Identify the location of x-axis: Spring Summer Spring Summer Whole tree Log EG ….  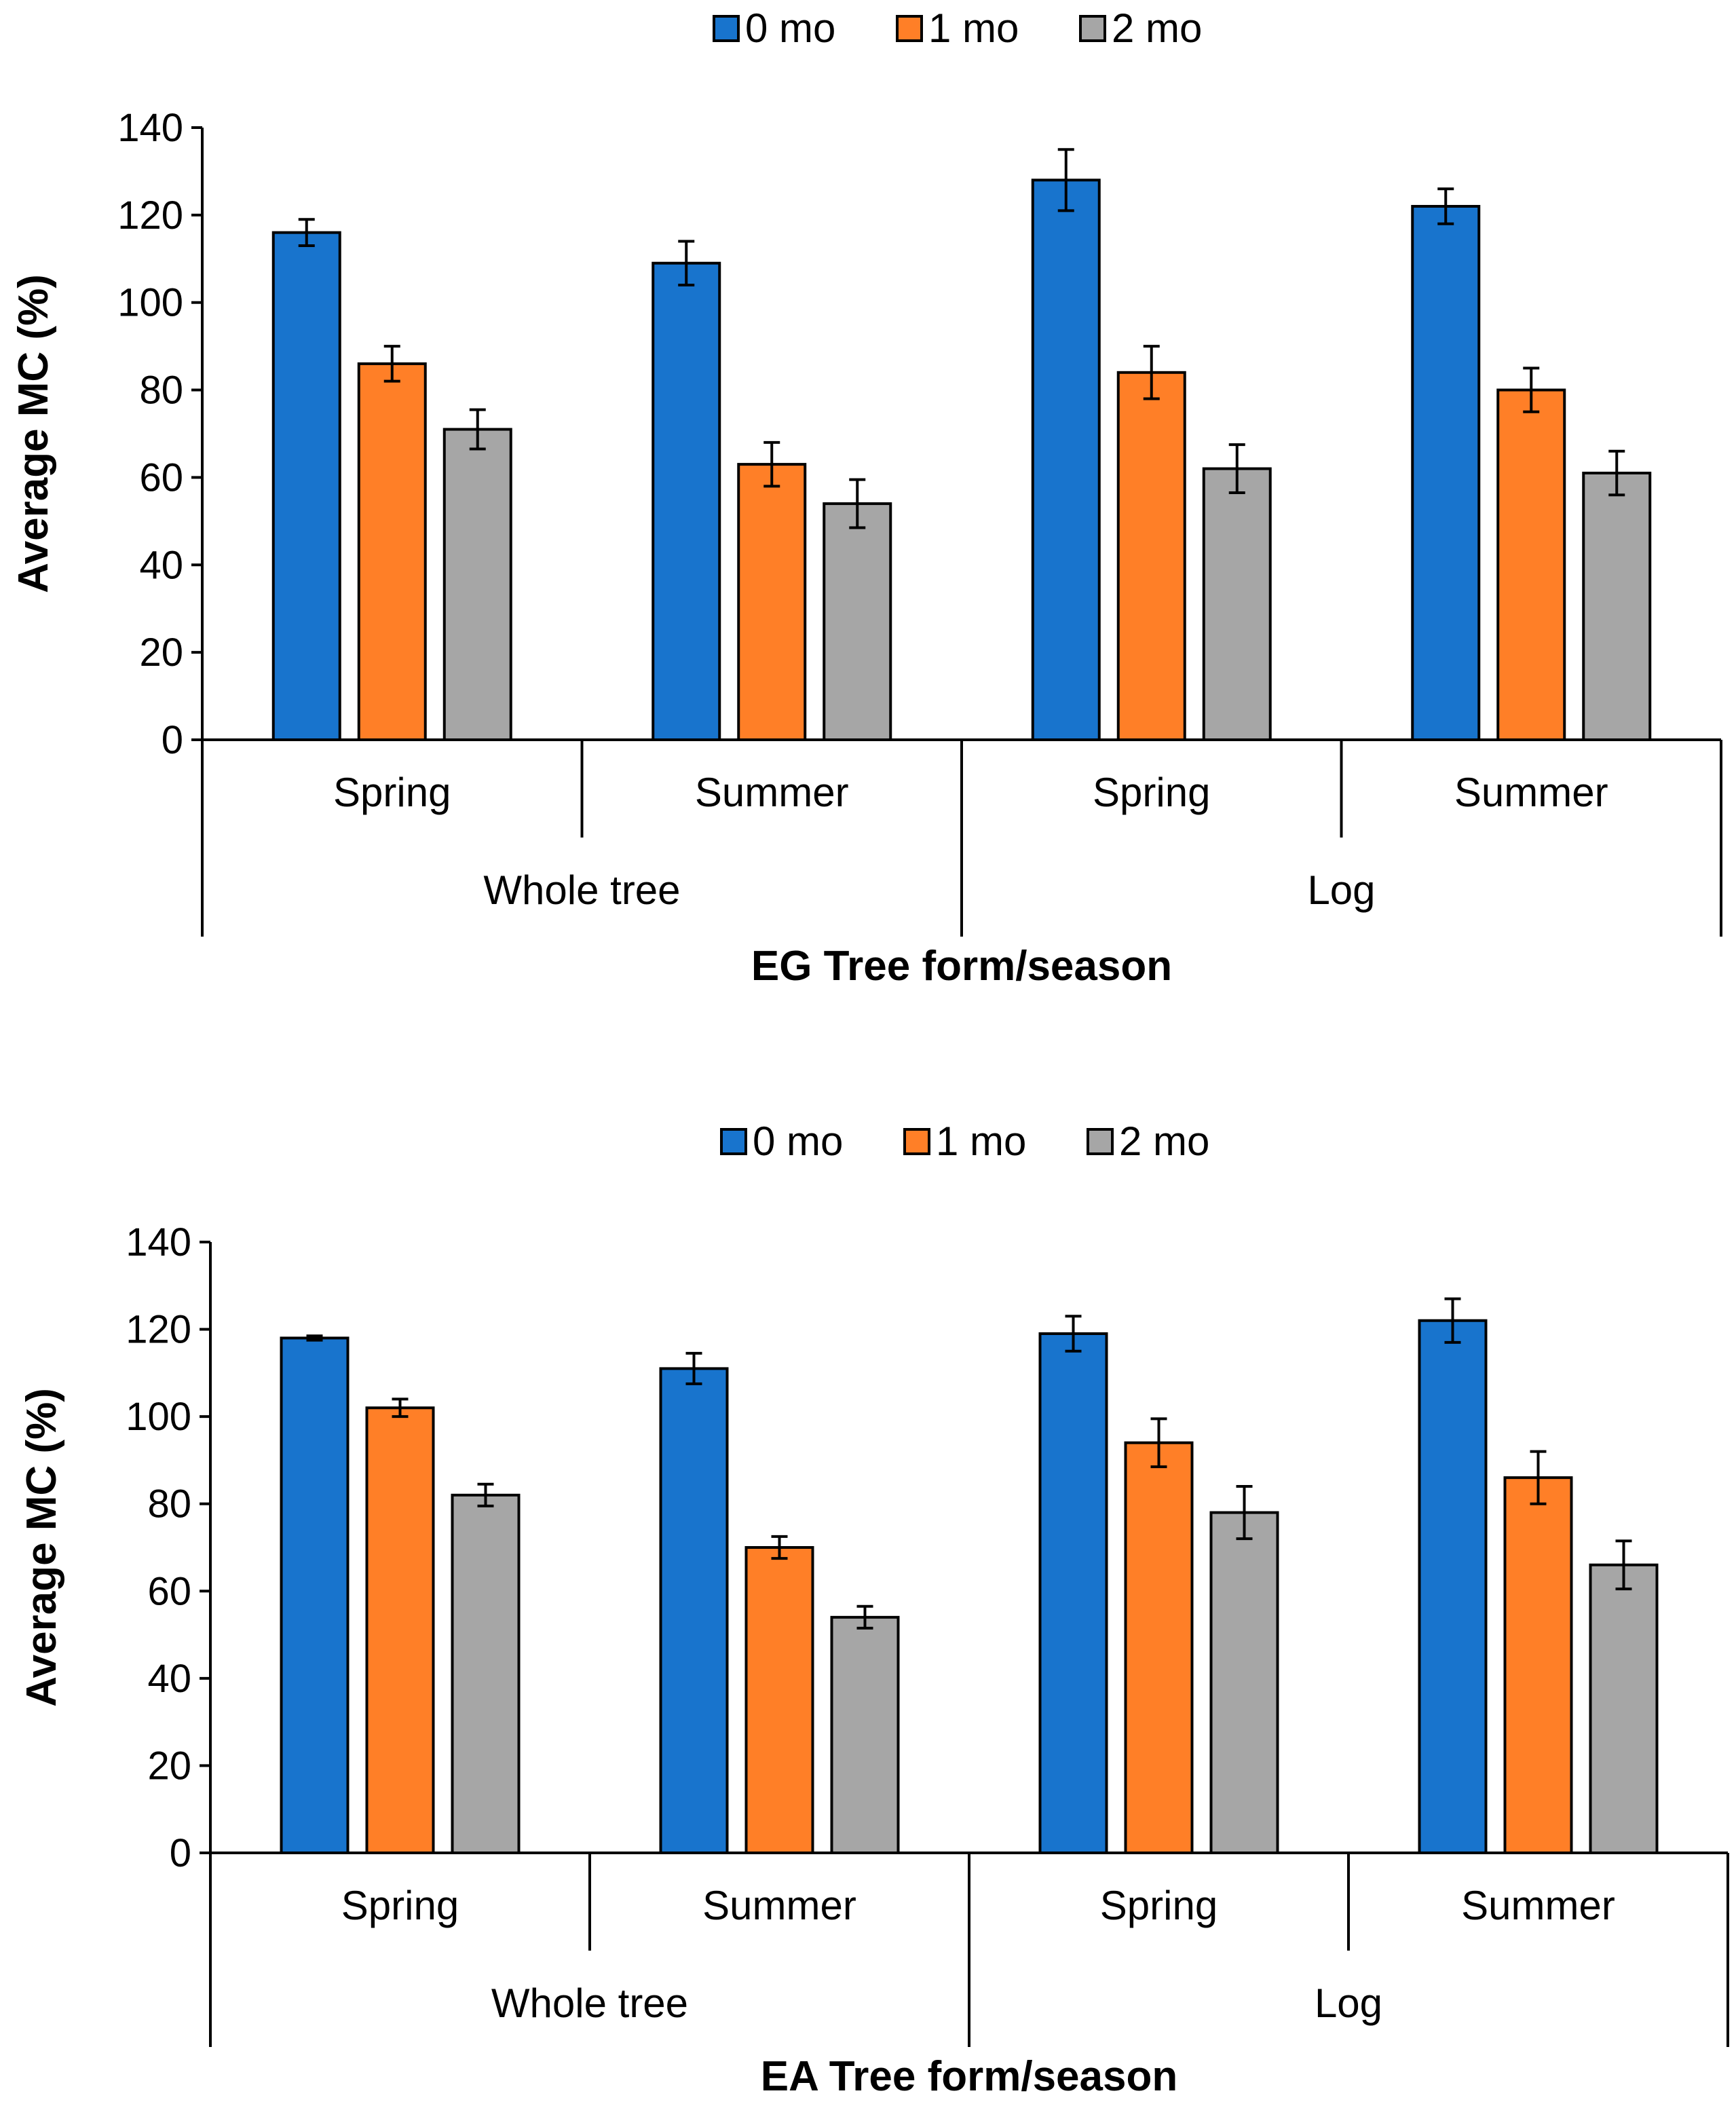
(961, 864).